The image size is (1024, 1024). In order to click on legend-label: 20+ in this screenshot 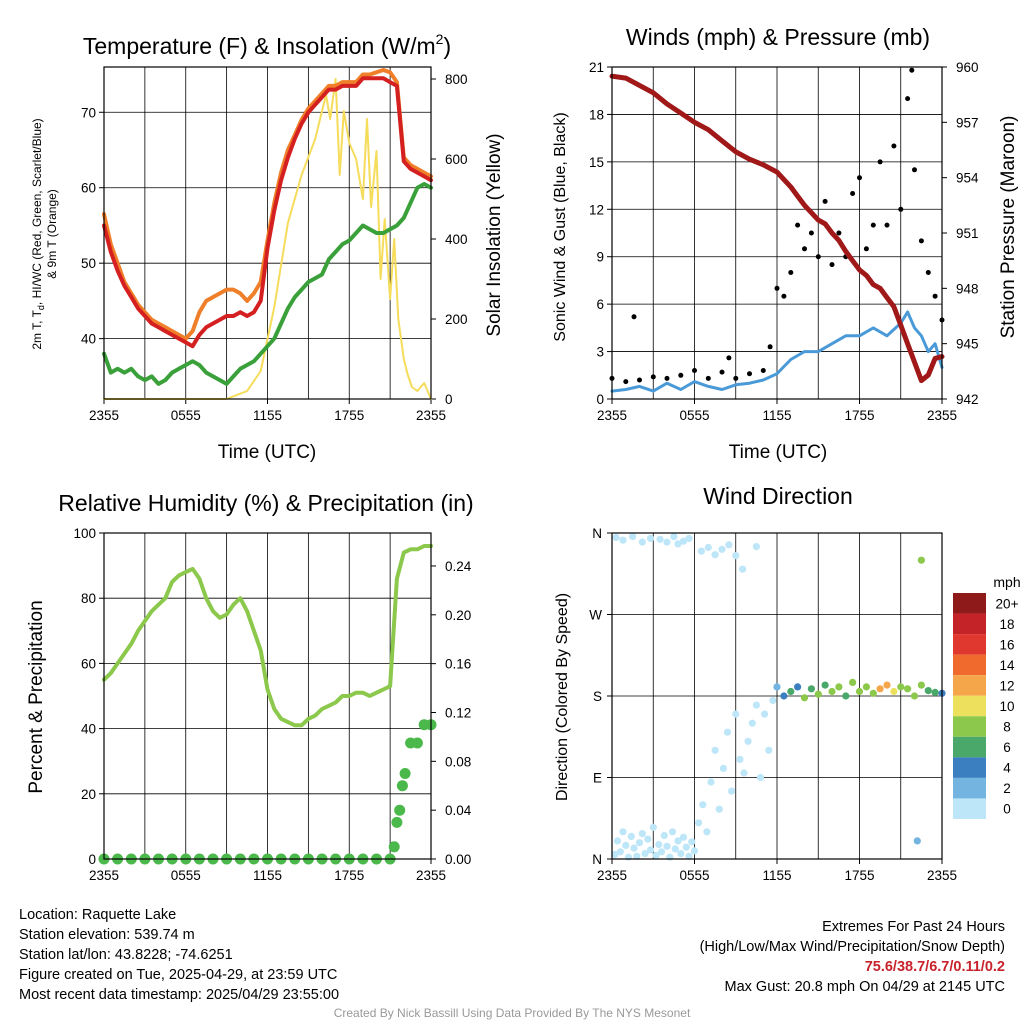, I will do `click(1007, 603)`.